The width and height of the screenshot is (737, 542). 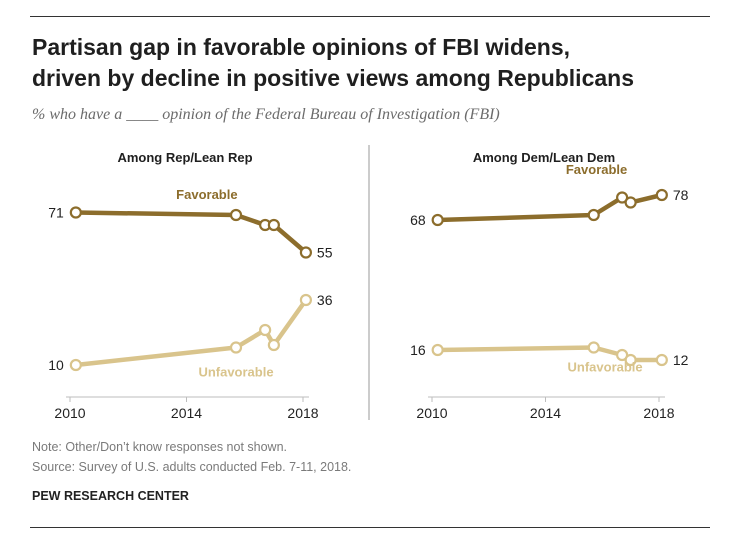 I want to click on panel-title: Among Dem/Lean Dem, so click(x=544, y=157).